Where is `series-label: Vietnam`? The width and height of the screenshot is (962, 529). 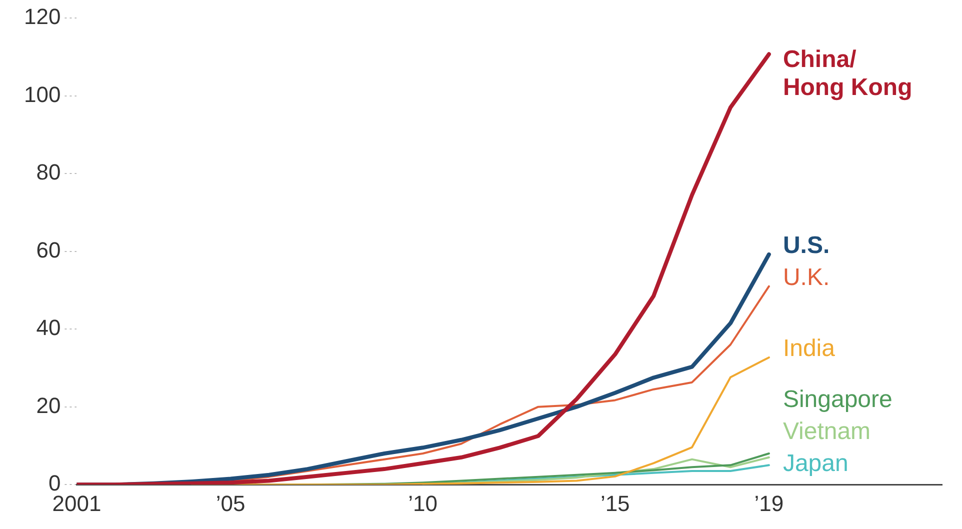
series-label: Vietnam is located at coordinates (826, 432).